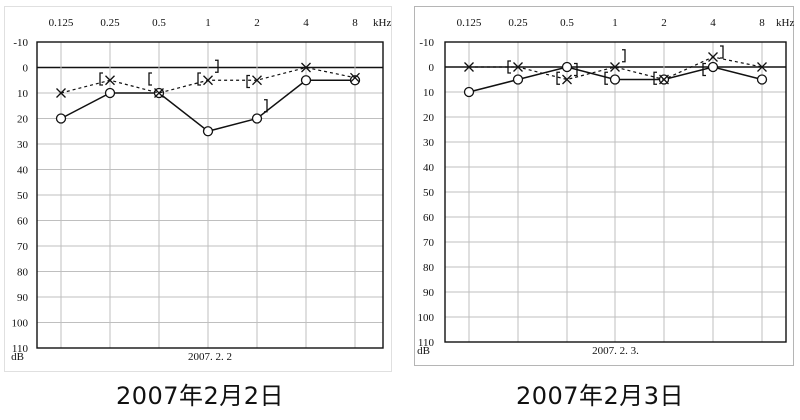  What do you see at coordinates (615, 351) in the screenshot?
I see `date-label: 2007. 2. 3.` at bounding box center [615, 351].